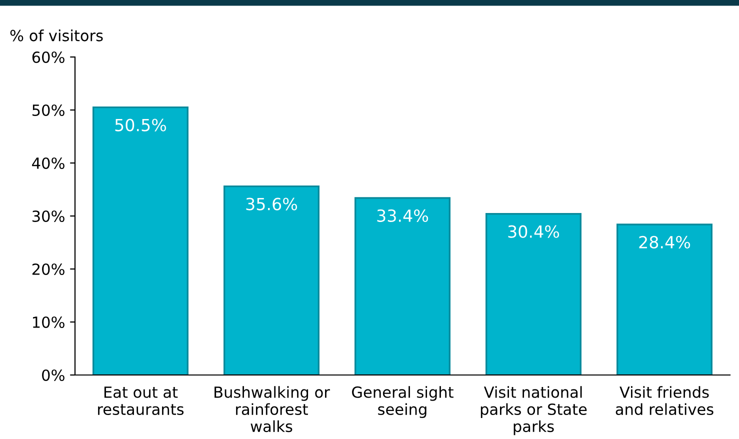 Image resolution: width=739 pixels, height=439 pixels. Describe the element at coordinates (272, 204) in the screenshot. I see `data-label: 35.6%` at that location.